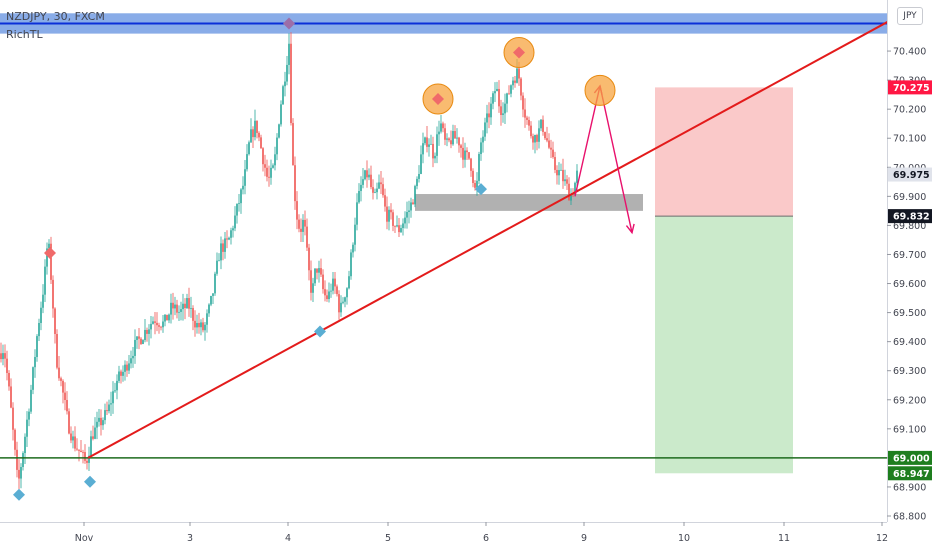 Image resolution: width=932 pixels, height=550 pixels. What do you see at coordinates (911, 88) in the screenshot?
I see `price-tag-label: 70.275` at bounding box center [911, 88].